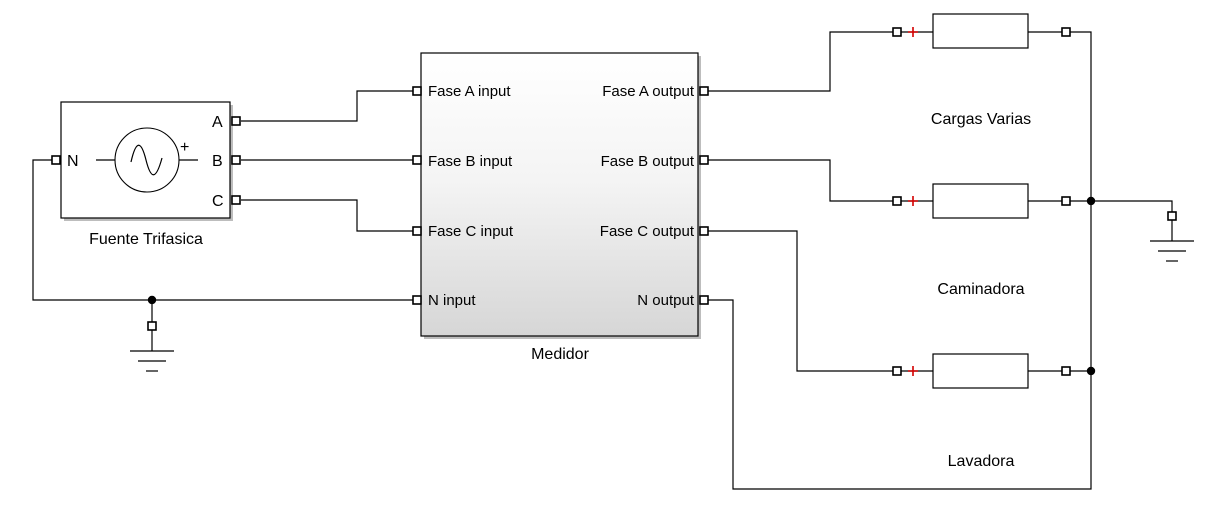 Image resolution: width=1205 pixels, height=505 pixels. I want to click on port-meter-n-in, so click(417, 300).